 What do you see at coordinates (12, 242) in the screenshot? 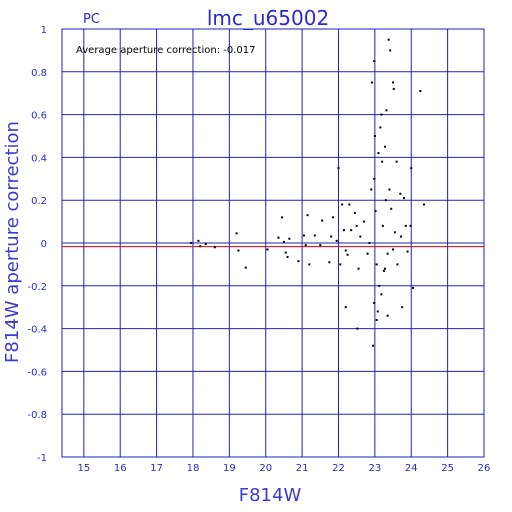
I see `y-axis-label: F814W aperture correction` at bounding box center [12, 242].